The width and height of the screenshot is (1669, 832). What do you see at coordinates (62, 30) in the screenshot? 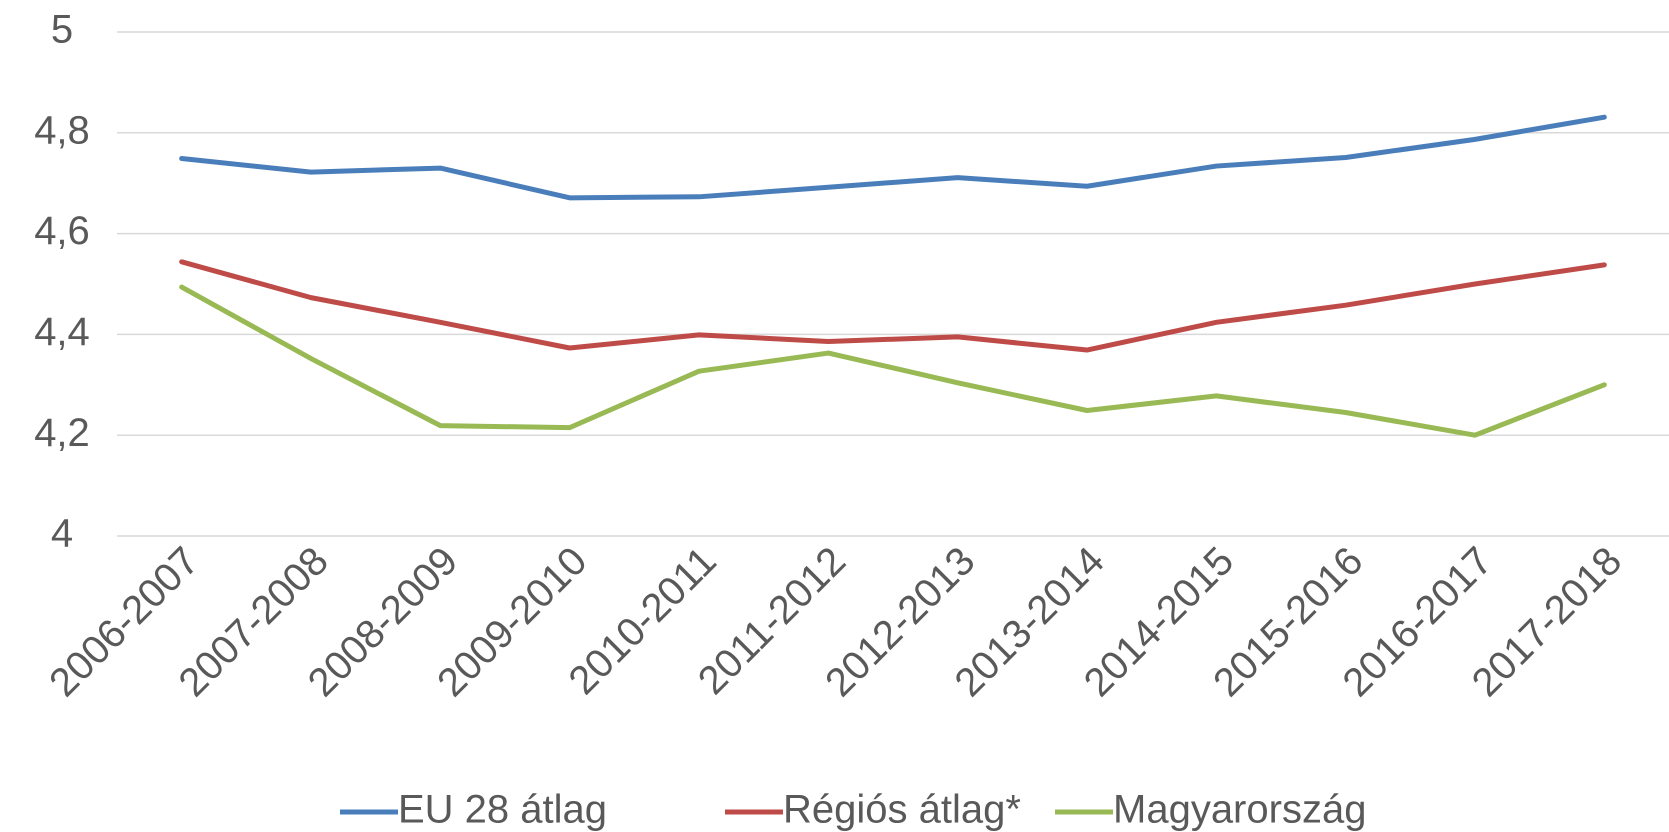
I see `y-tick-label: 5` at bounding box center [62, 30].